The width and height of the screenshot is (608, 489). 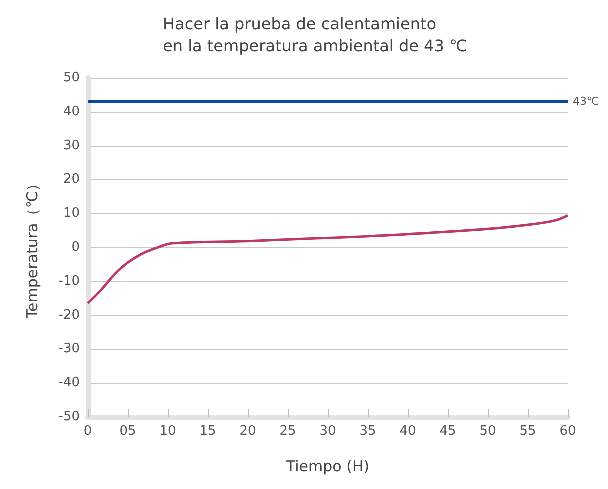 I want to click on y-axis-title: Temperatura（℃）, so click(x=33, y=248).